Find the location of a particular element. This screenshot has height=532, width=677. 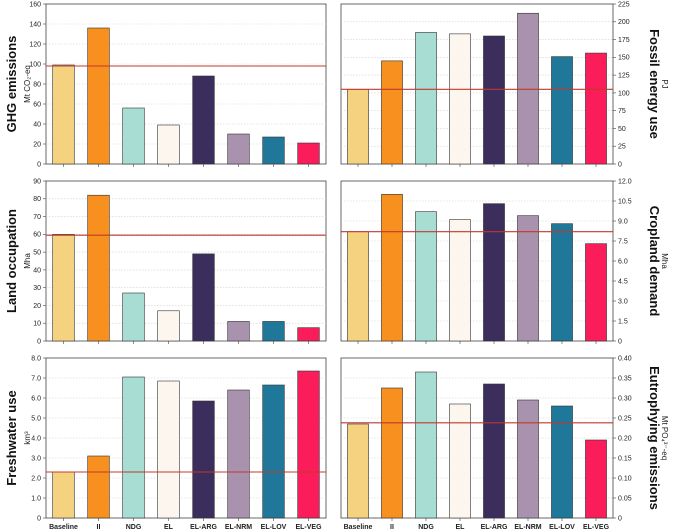

y-tick-label: 160 is located at coordinates (35, 4).